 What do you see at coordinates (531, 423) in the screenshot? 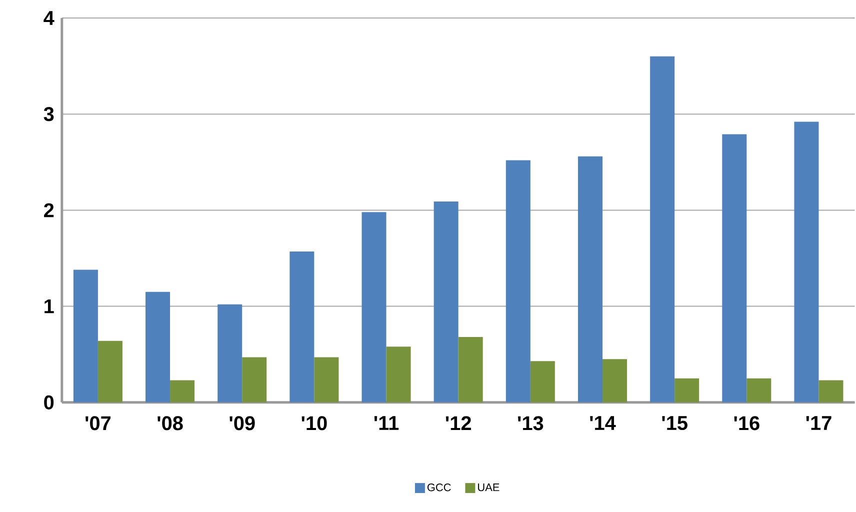
I see `x-tick-label: '13` at bounding box center [531, 423].